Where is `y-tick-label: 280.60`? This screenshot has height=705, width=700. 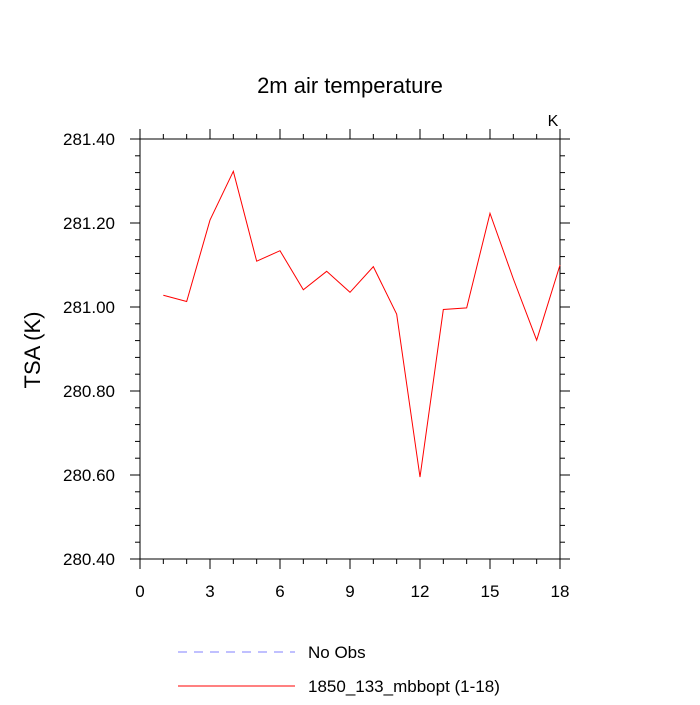 y-tick-label: 280.60 is located at coordinates (89, 475).